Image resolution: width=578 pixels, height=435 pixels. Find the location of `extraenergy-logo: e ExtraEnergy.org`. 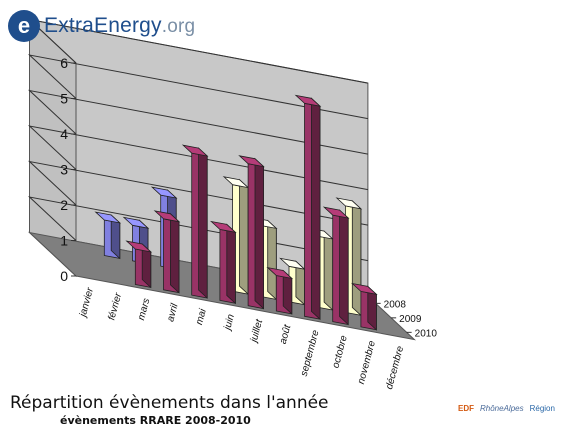

extraenergy-logo: e ExtraEnergy.org is located at coordinates (101, 26).